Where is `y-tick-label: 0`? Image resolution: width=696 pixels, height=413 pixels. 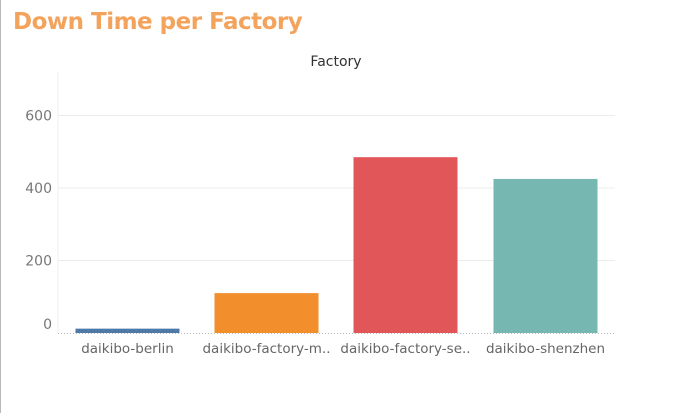 y-tick-label: 0 is located at coordinates (47, 325).